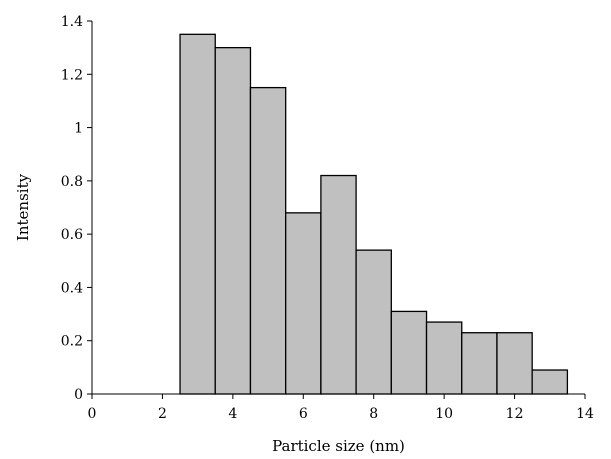 This screenshot has height=459, width=611. What do you see at coordinates (72, 235) in the screenshot?
I see `y-tick-label: 0.6` at bounding box center [72, 235].